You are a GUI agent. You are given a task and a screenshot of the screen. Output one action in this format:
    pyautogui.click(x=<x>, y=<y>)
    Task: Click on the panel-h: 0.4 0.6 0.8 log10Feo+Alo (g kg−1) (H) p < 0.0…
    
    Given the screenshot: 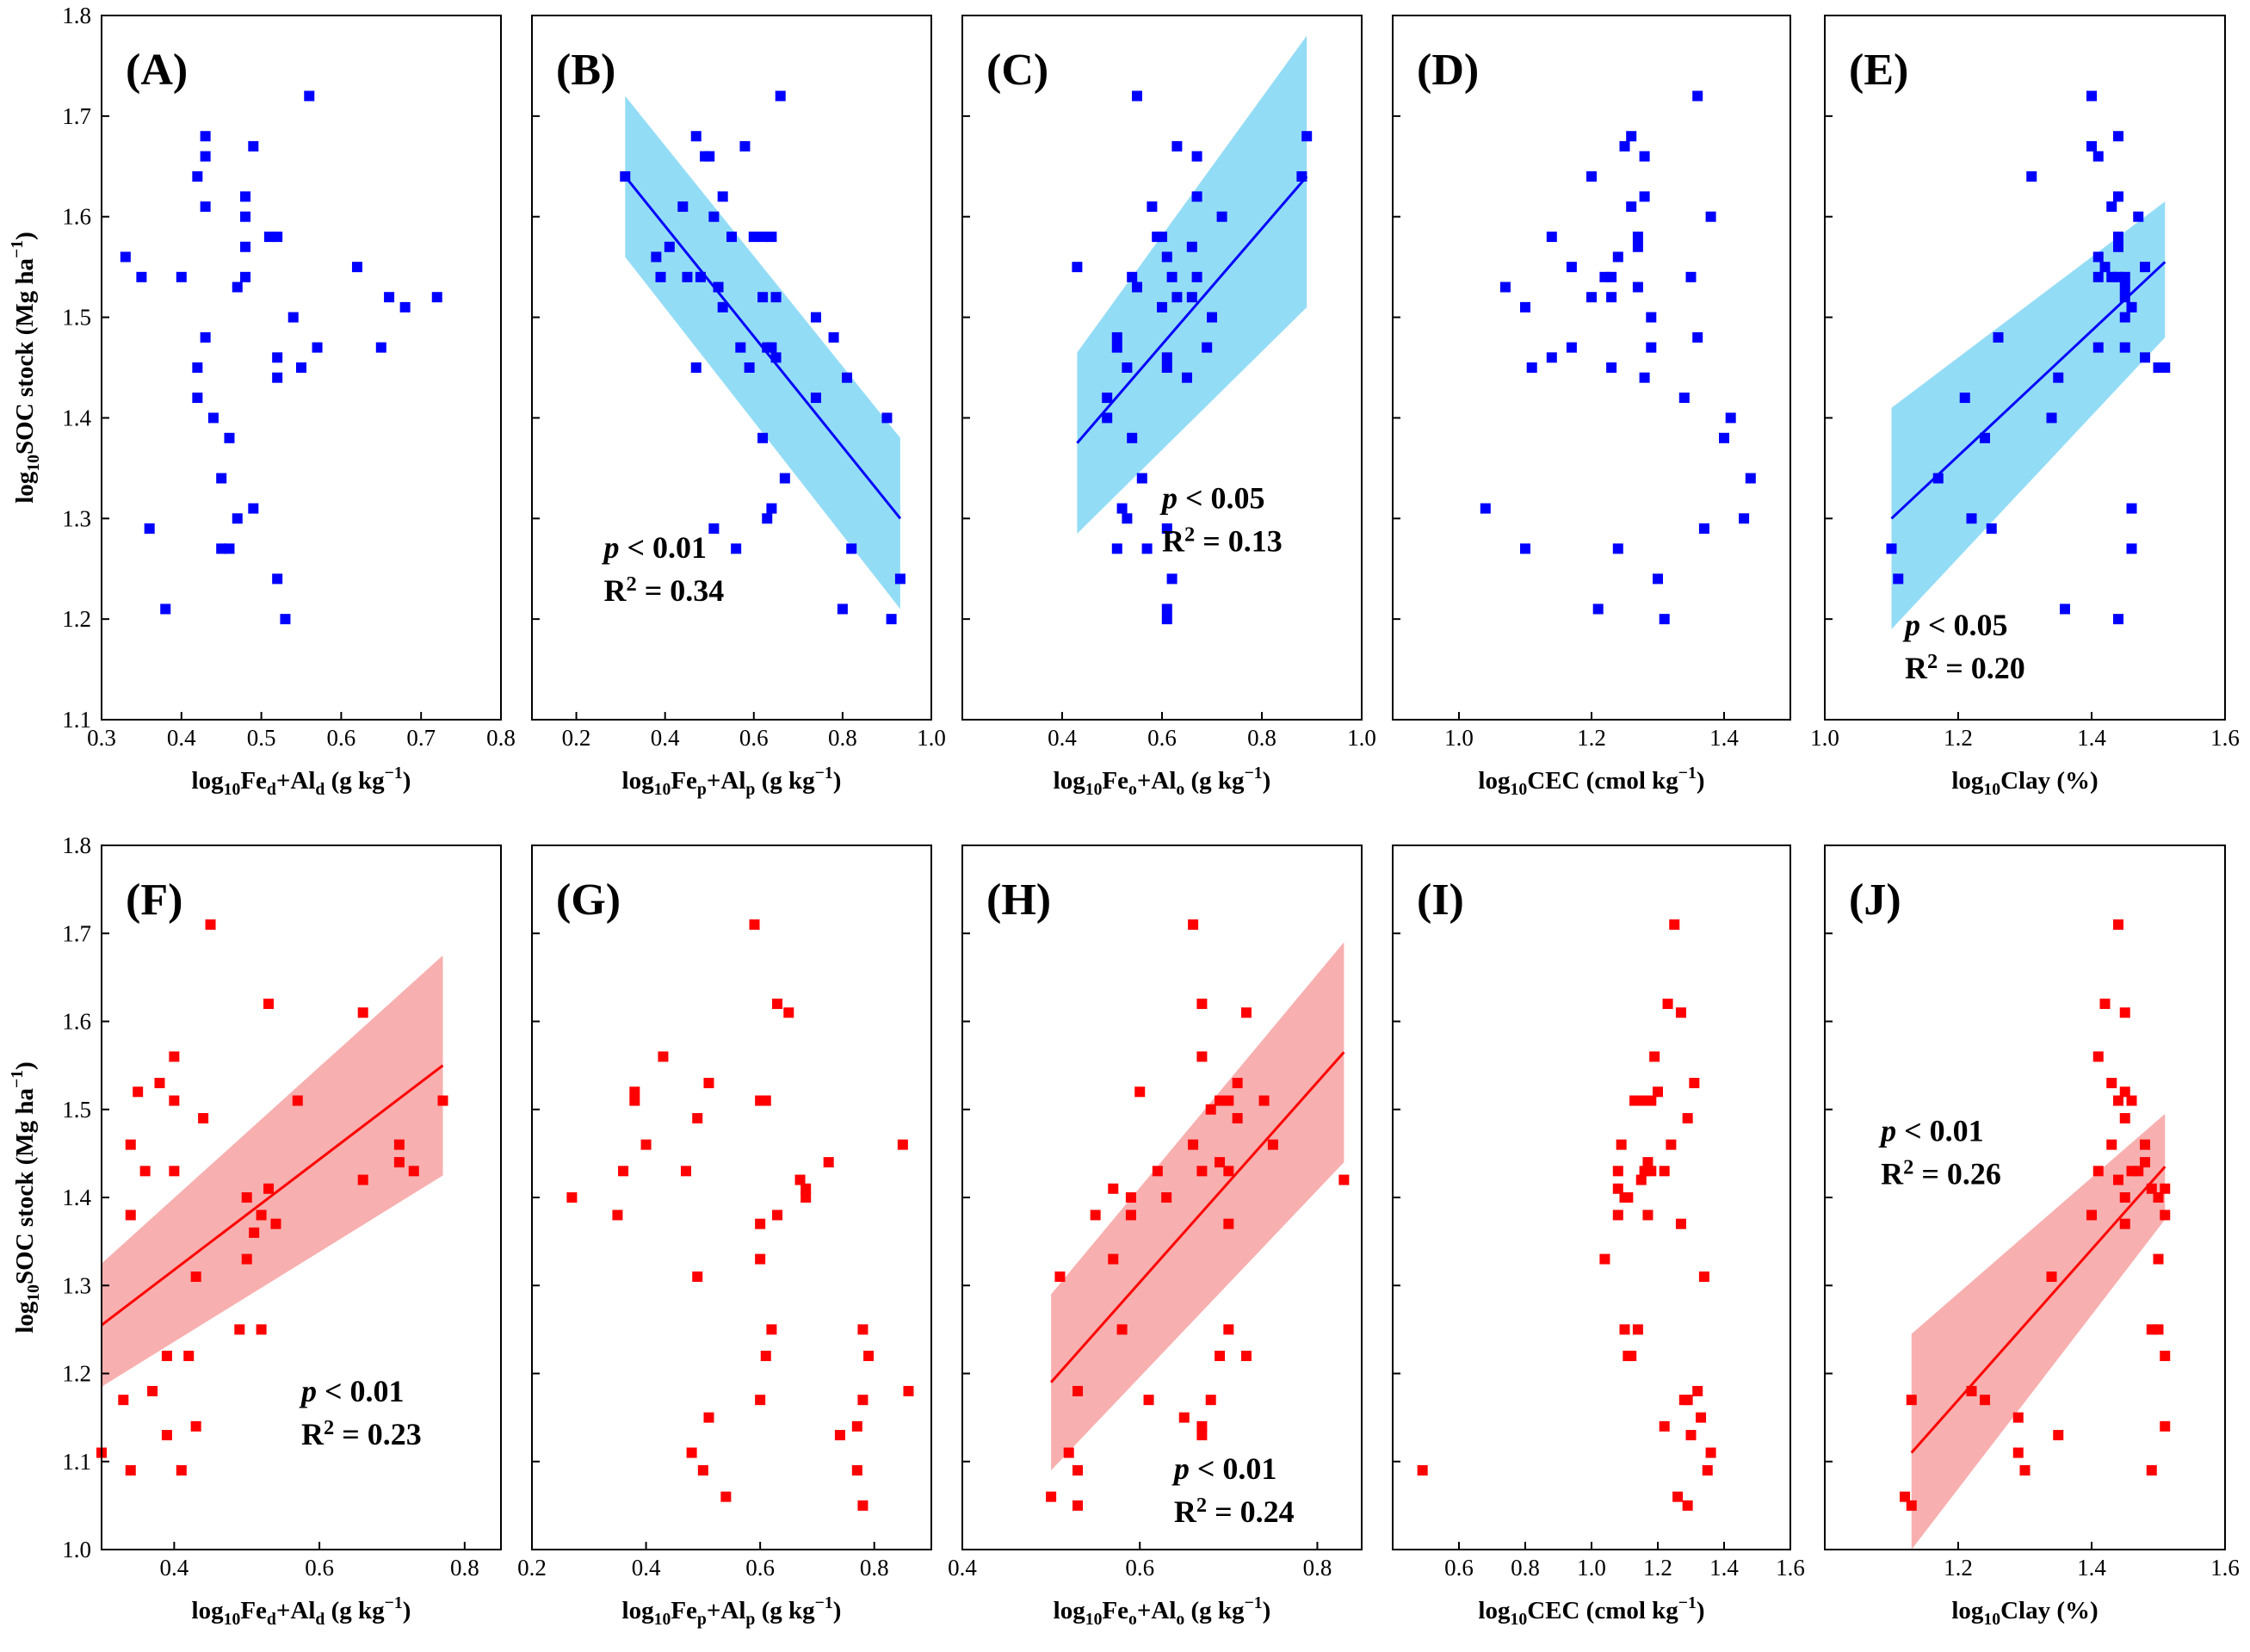 What is the action you would take?
    pyautogui.click(x=1155, y=1237)
    